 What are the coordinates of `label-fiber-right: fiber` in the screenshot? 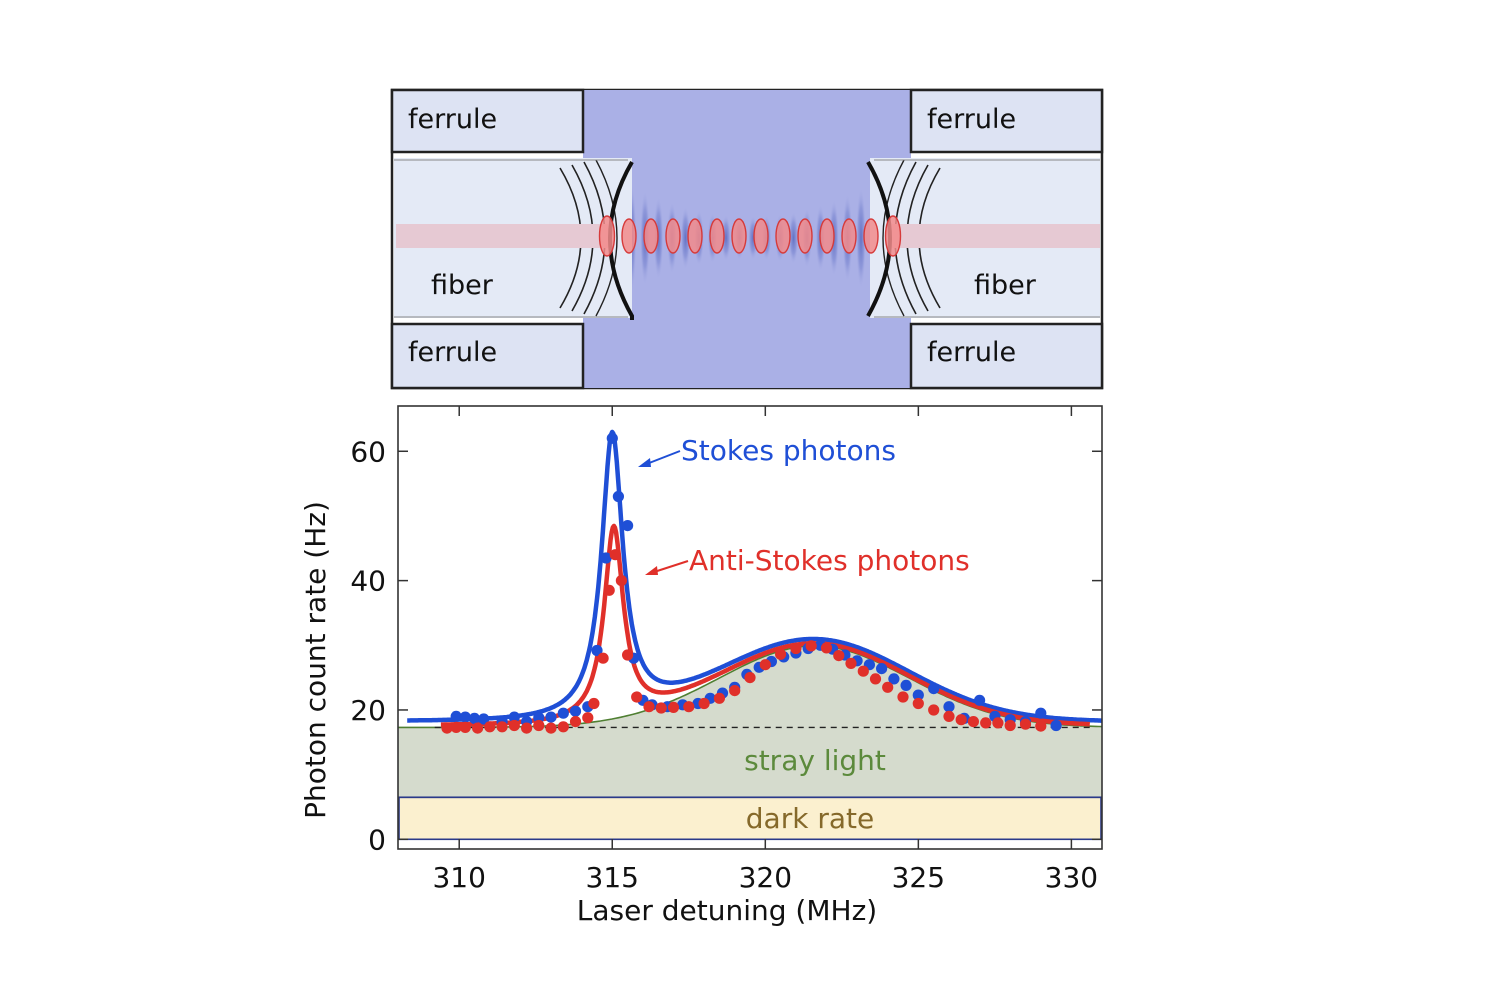 It's located at (1005, 285).